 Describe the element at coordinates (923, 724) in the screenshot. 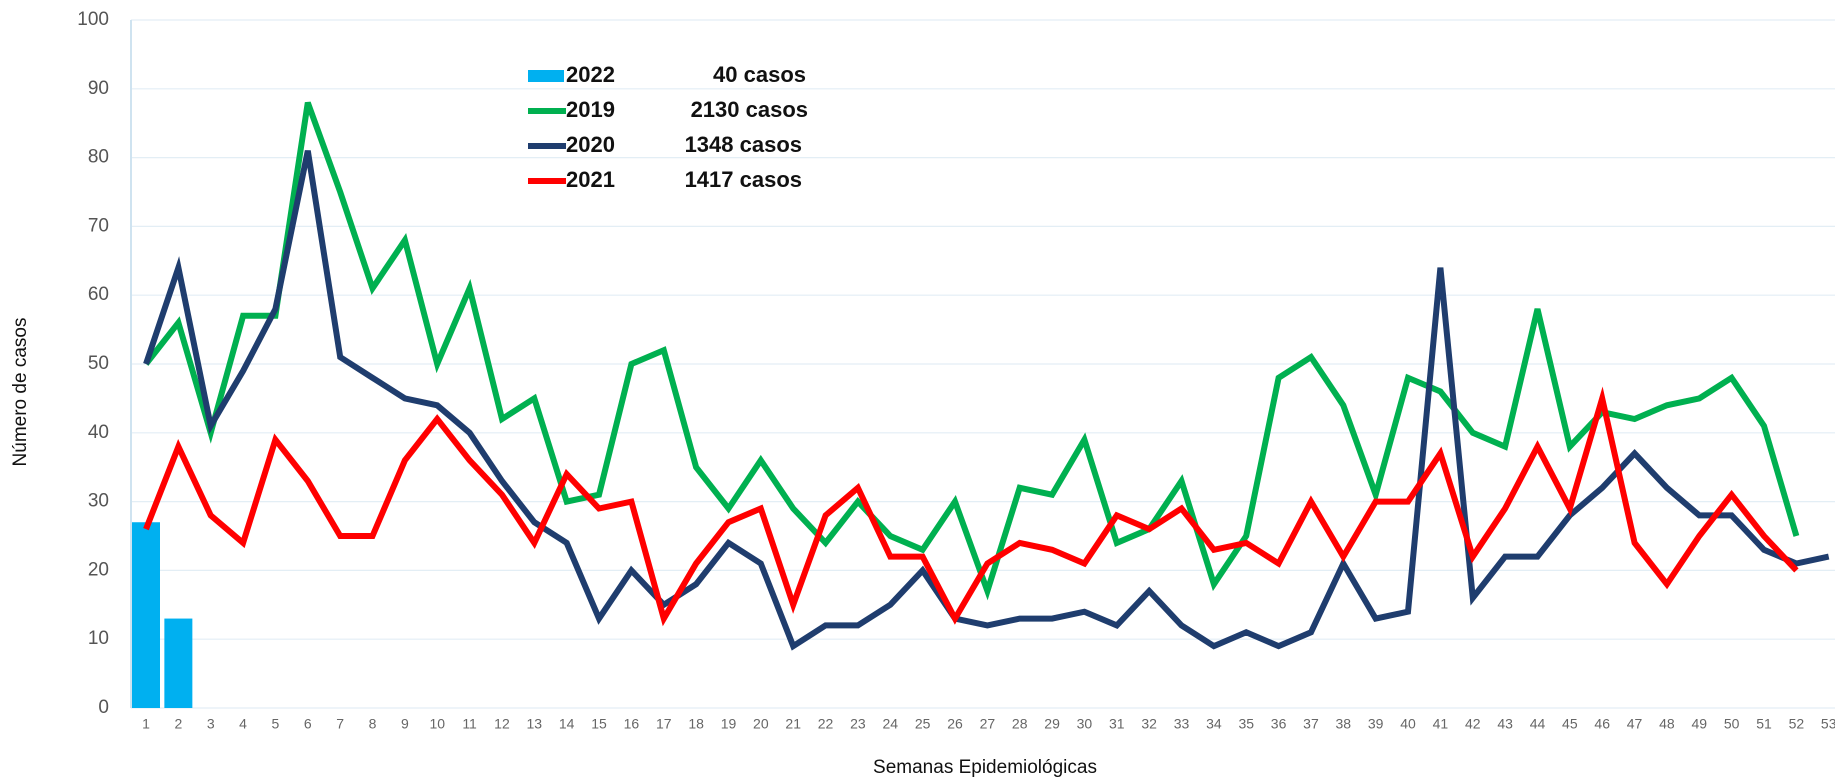

I see `x-tick-label: 25` at that location.